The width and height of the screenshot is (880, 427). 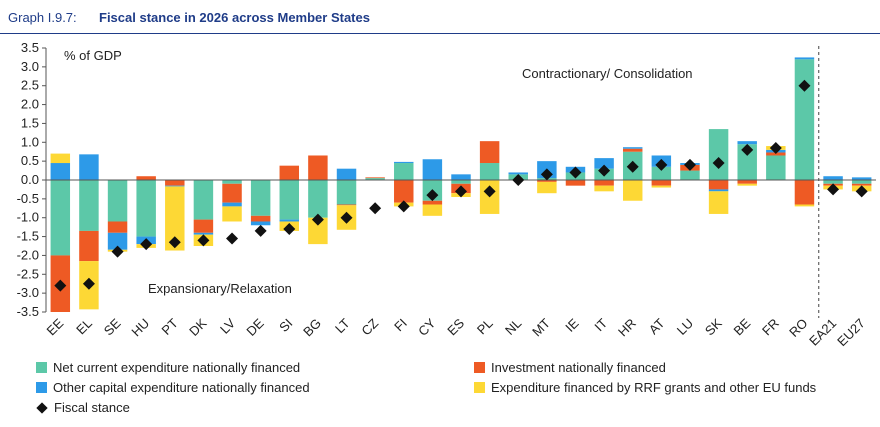 I want to click on bar-pt-other-capital, so click(x=175, y=186).